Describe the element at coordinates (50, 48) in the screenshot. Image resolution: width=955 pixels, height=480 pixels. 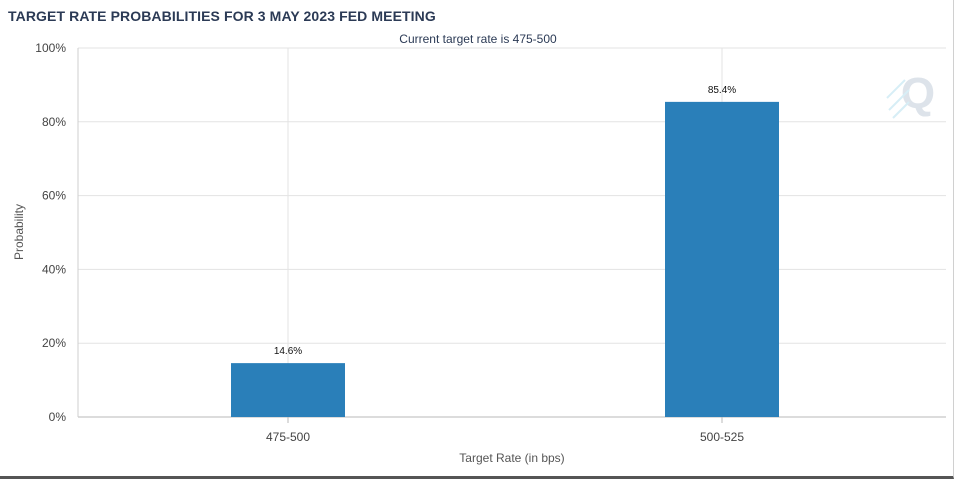
I see `y-tick-label: 100%` at that location.